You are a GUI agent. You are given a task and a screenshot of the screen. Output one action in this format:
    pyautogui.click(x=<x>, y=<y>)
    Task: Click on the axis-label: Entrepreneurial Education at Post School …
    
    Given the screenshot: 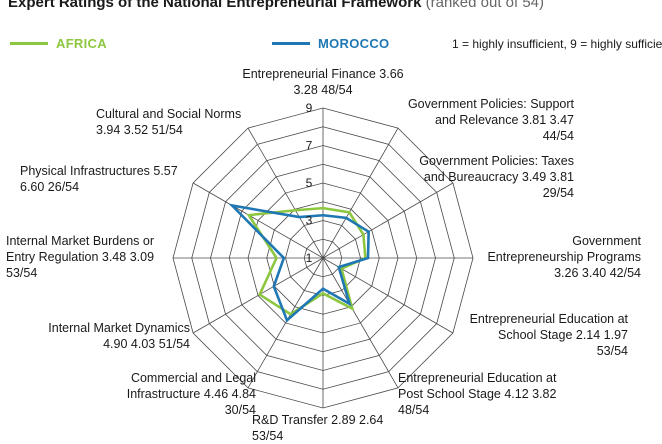 What is the action you would take?
    pyautogui.click(x=505, y=394)
    